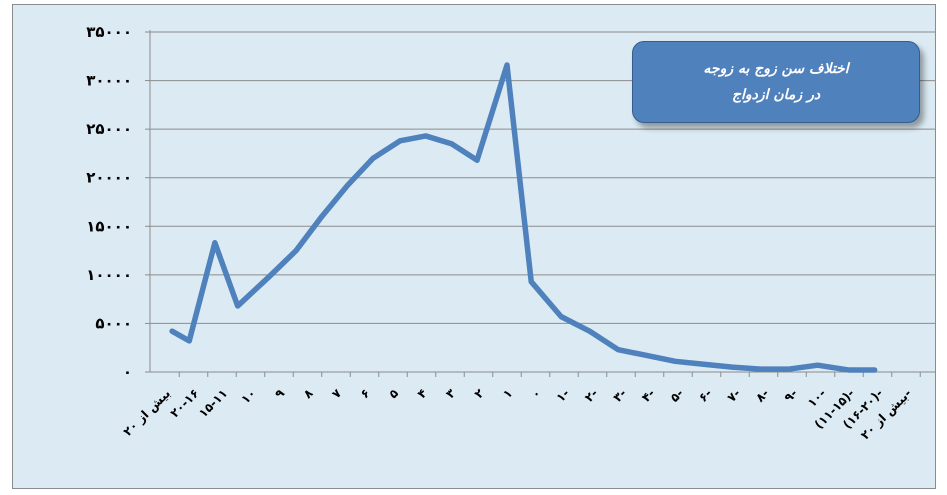 The image size is (947, 495). Describe the element at coordinates (648, 395) in the screenshot. I see `x-tick-label: ۴-` at that location.